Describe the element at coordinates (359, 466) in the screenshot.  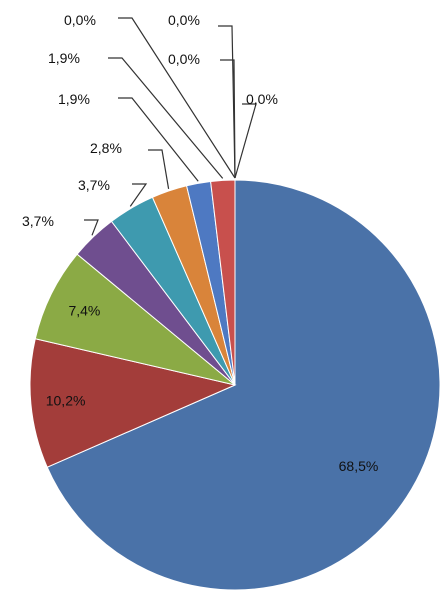
I see `slice-data-label: 68,5%` at that location.